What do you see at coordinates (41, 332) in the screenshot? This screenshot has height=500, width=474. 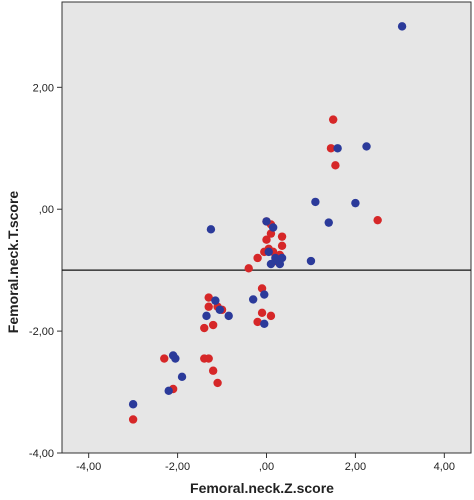 I see `y-tick-label: -2,00` at bounding box center [41, 332].